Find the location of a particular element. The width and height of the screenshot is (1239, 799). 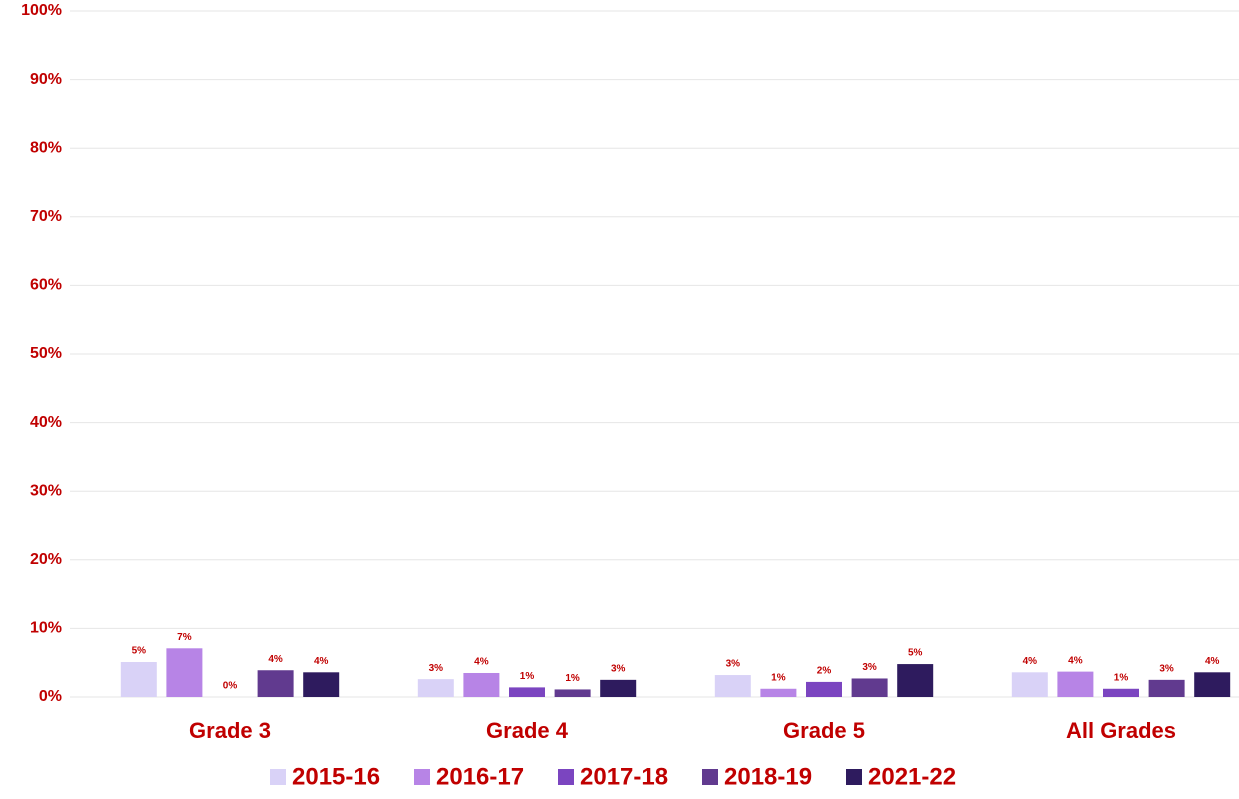

legend-label: 2015-16 is located at coordinates (336, 776).